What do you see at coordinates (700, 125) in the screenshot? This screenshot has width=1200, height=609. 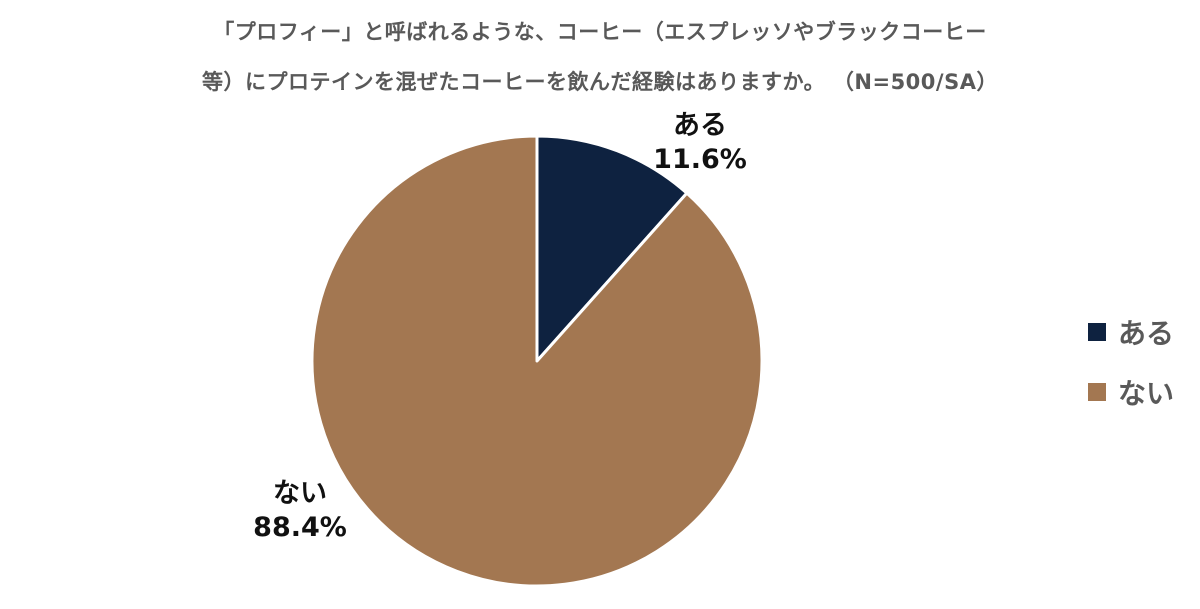 I see `slice-category-label-aru: ある` at bounding box center [700, 125].